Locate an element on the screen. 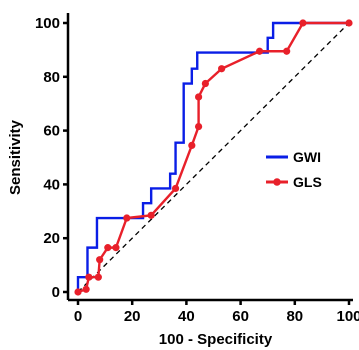 The width and height of the screenshot is (359, 350). x-axis-title: 100 - Specificity is located at coordinates (216, 339).